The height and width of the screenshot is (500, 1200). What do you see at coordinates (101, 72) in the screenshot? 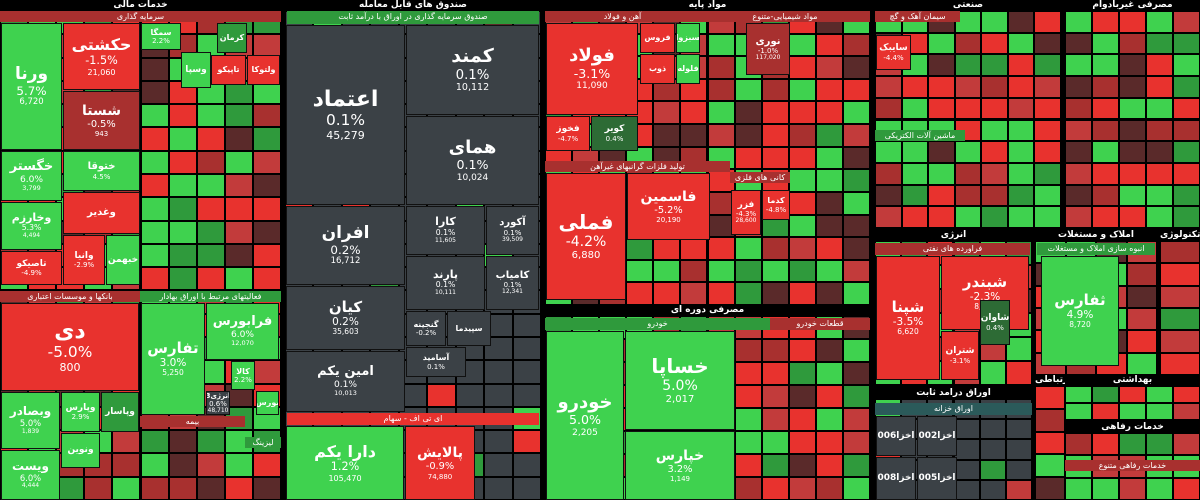
I see `stock-volume: 21,060` at bounding box center [101, 72].